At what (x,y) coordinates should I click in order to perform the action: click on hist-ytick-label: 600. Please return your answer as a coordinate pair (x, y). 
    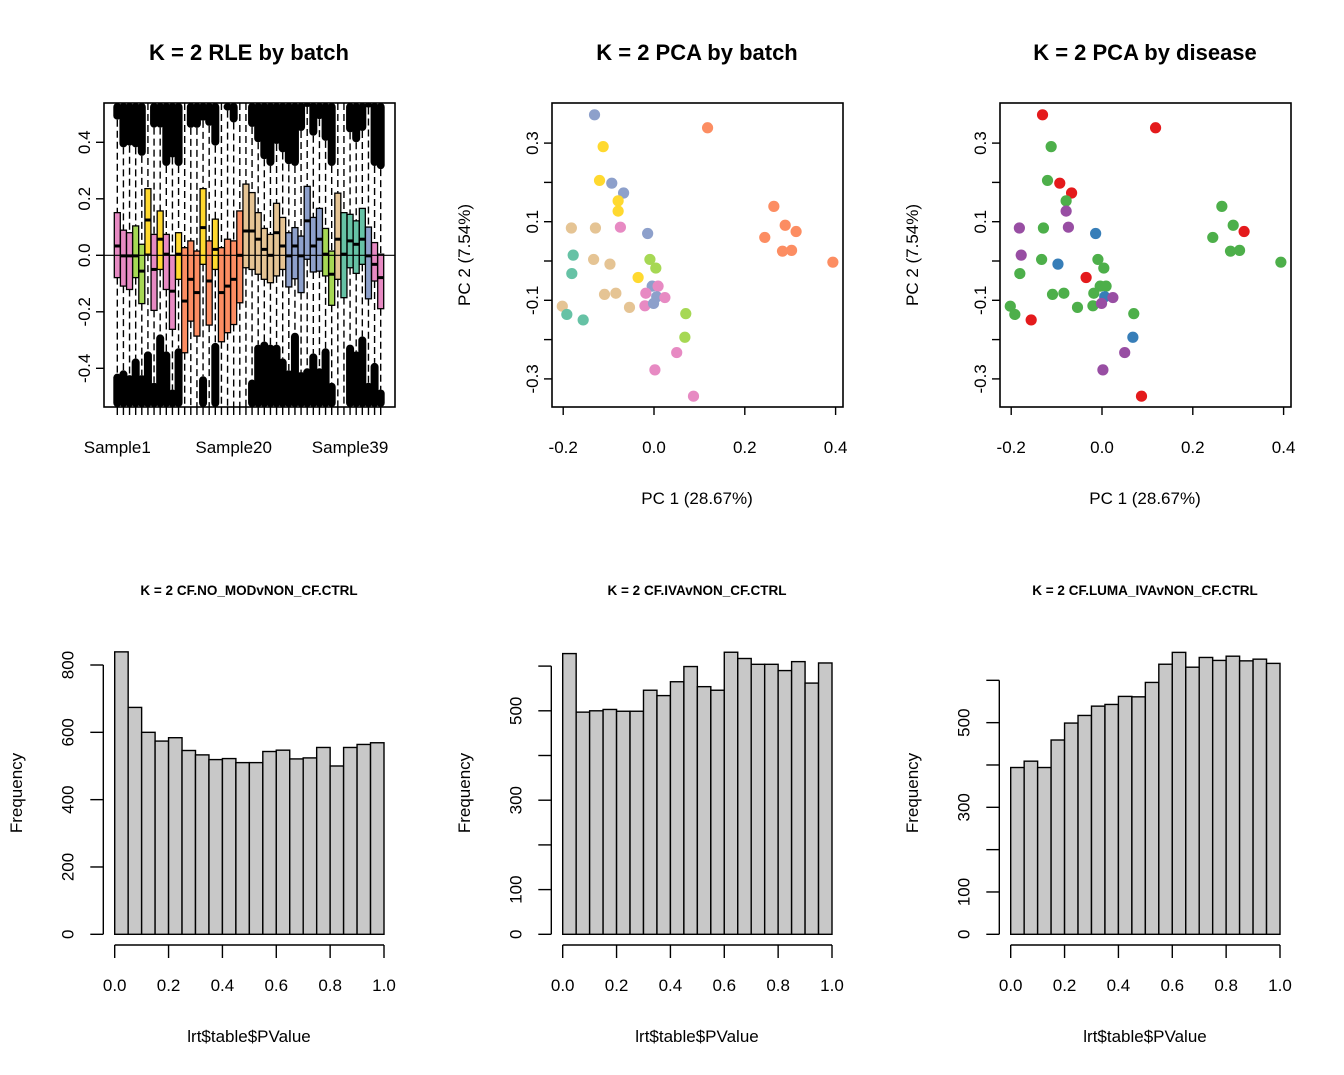
    Looking at the image, I should click on (67, 732).